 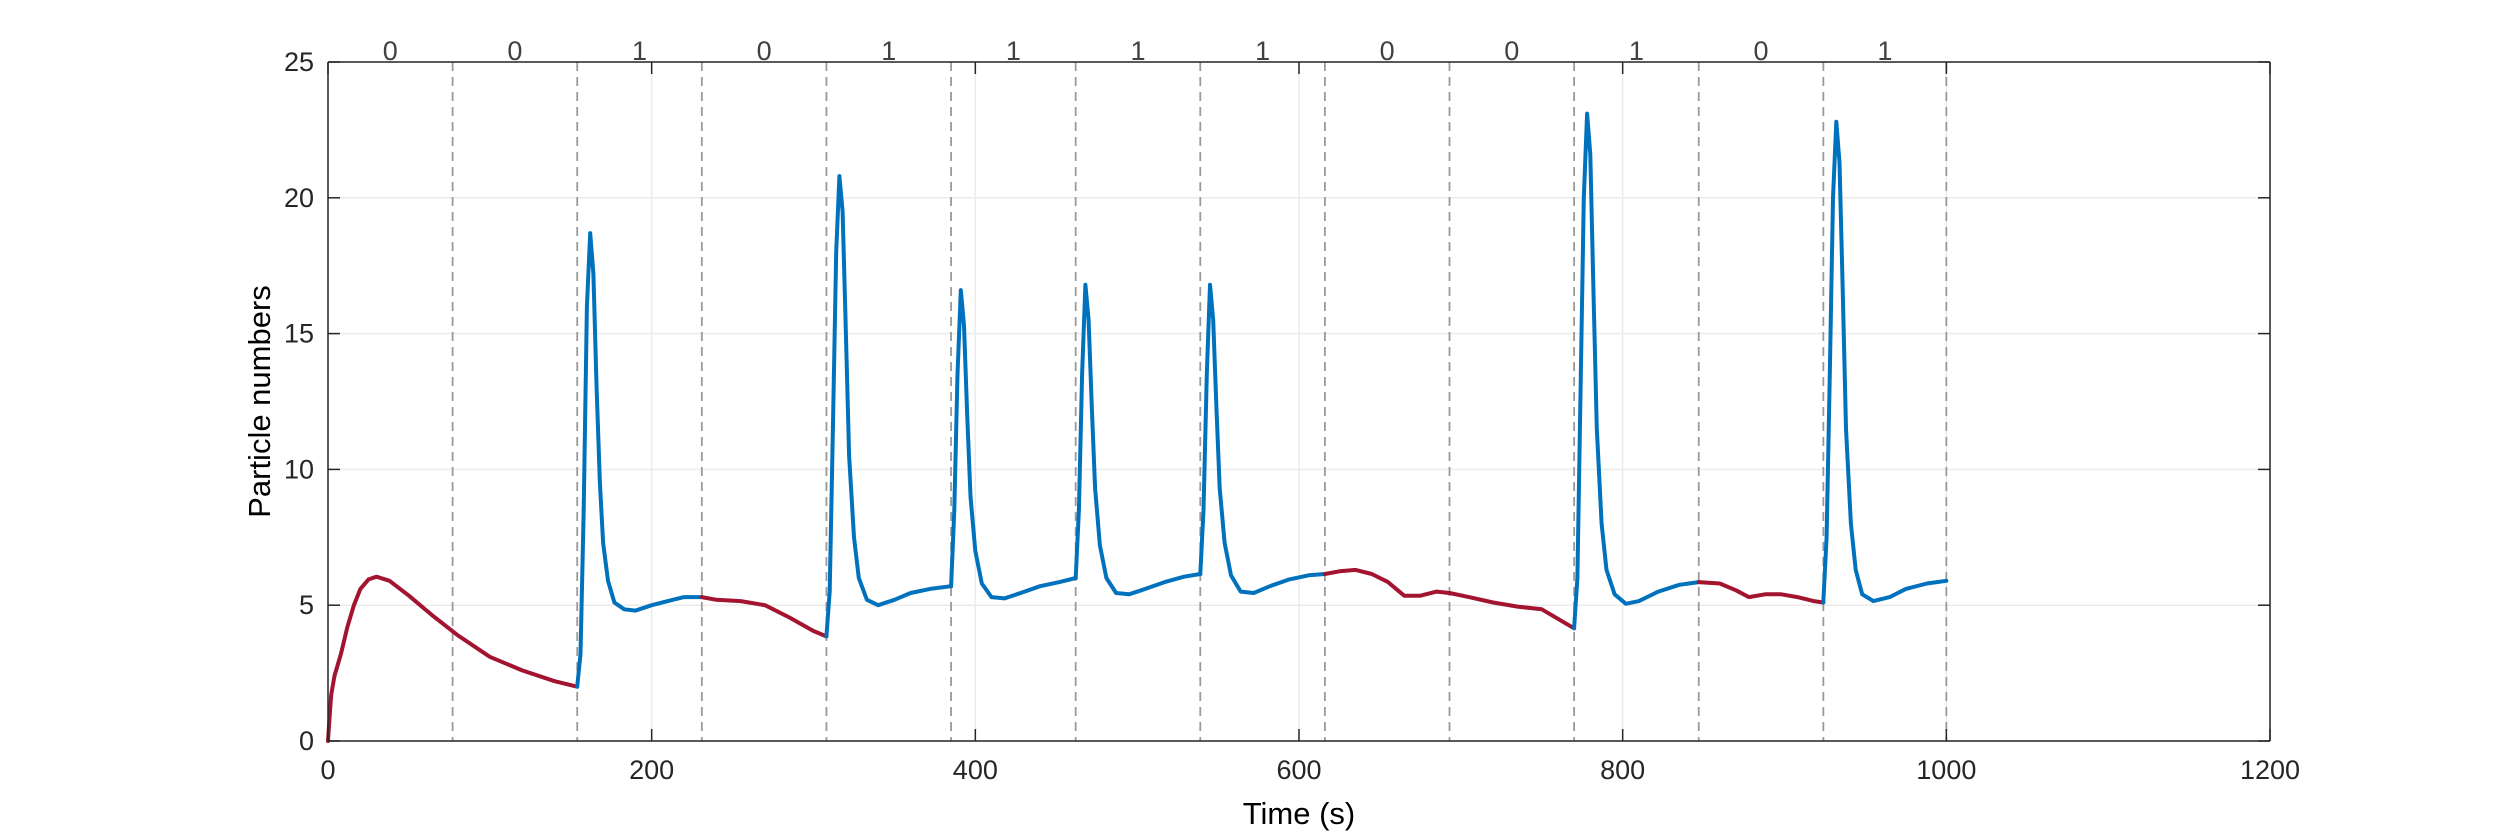 I want to click on y-tick-label: 0, so click(x=306, y=741).